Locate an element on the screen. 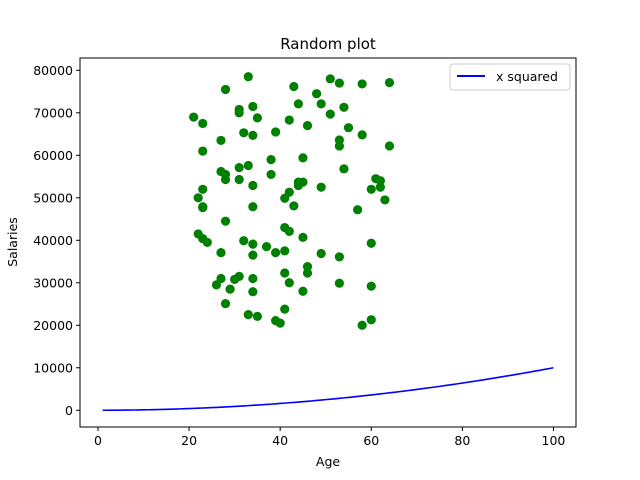 This screenshot has height=480, width=640. y-tick-label: 10000 is located at coordinates (53, 367).